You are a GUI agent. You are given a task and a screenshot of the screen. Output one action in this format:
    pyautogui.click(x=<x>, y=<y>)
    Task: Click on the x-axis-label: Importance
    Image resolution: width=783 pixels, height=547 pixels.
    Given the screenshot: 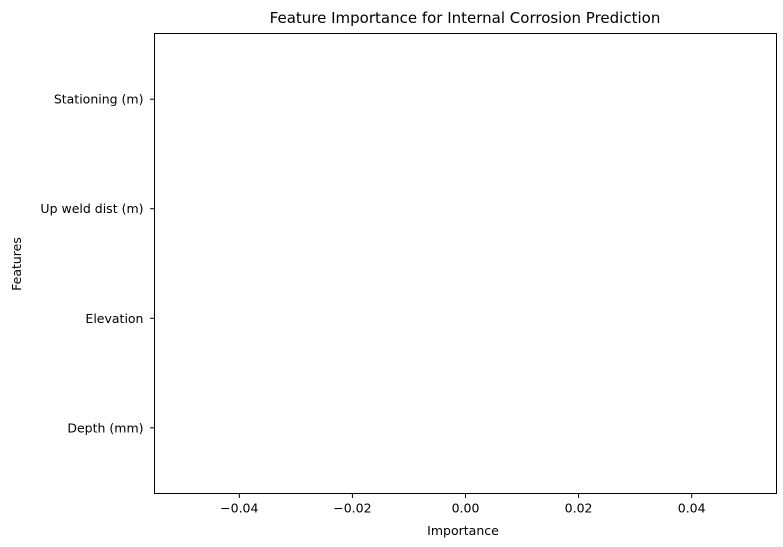 What is the action you would take?
    pyautogui.click(x=463, y=530)
    